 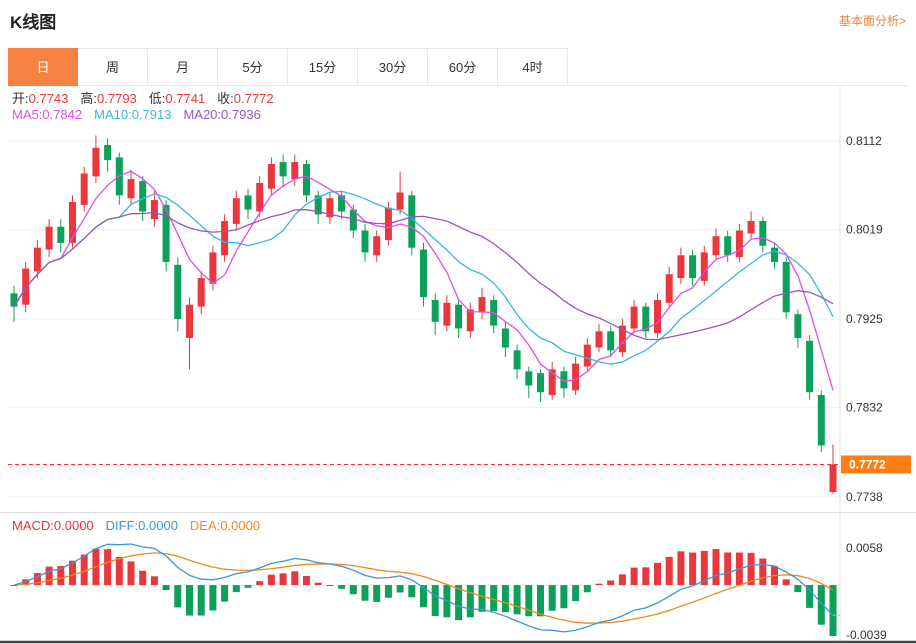 I want to click on ohlc-legend-open-value: 0.7743, so click(x=48, y=98).